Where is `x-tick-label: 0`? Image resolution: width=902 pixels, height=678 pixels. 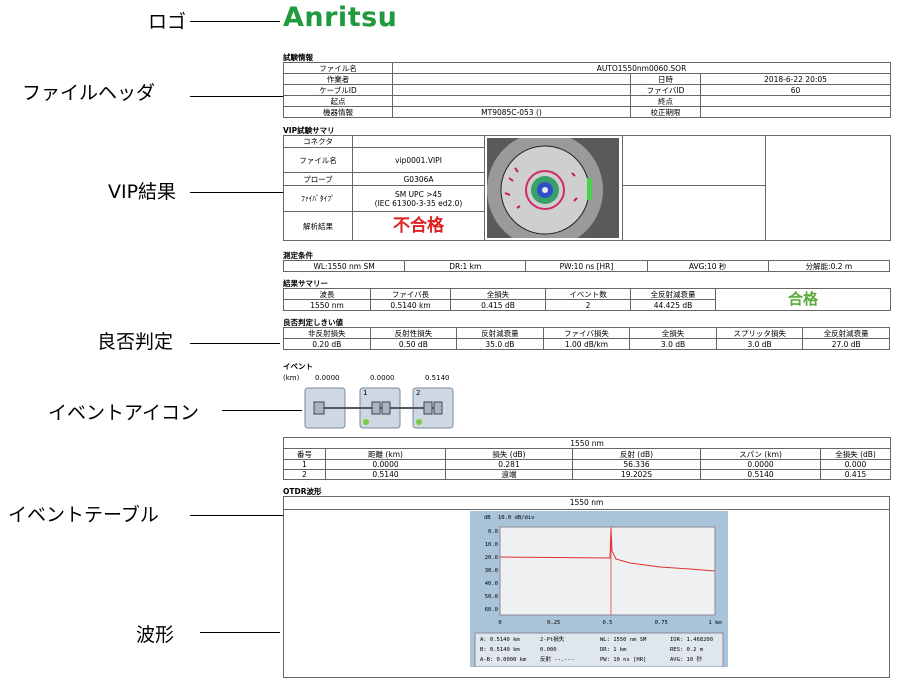
x-tick-label: 0 is located at coordinates (499, 623).